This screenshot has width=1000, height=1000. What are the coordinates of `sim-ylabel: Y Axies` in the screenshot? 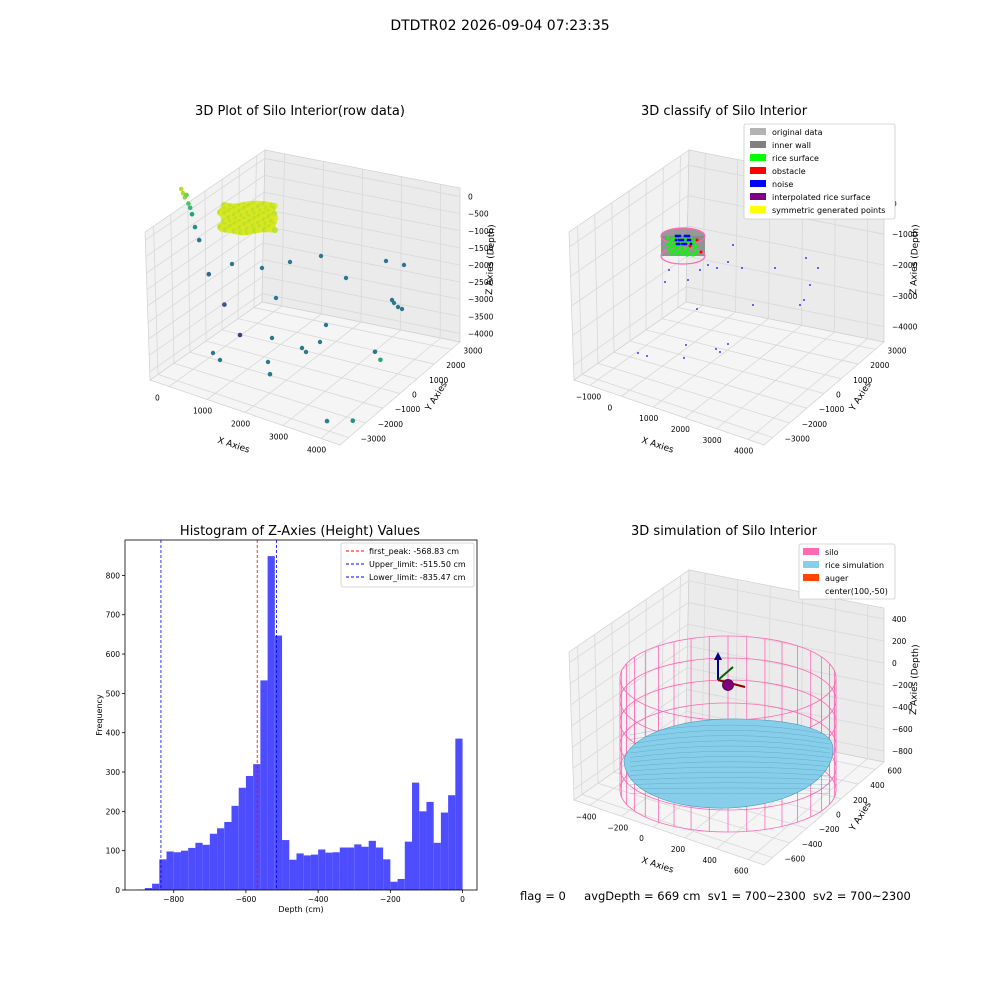 It's located at (861, 817).